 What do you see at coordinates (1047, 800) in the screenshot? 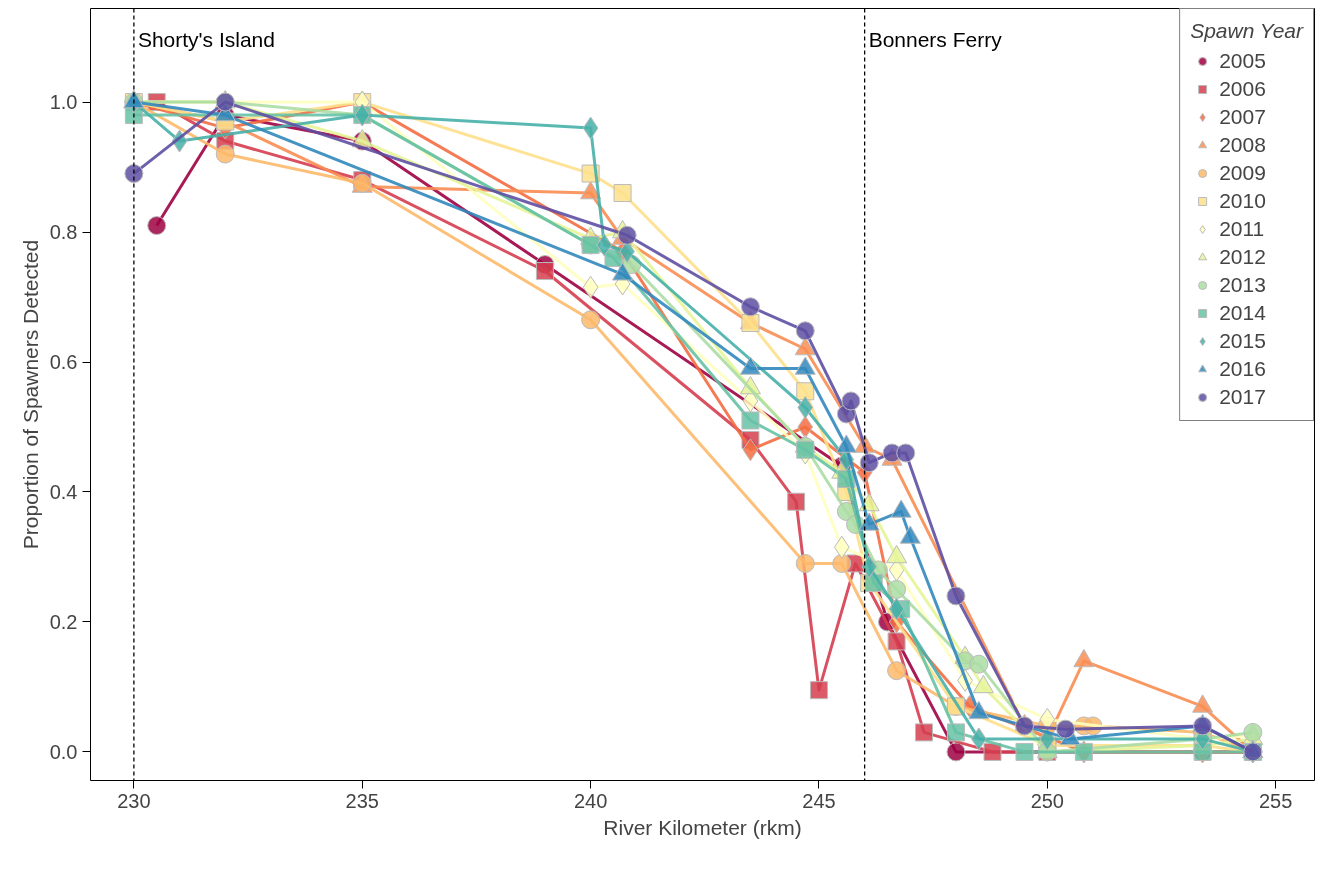
I see `x-tick-label: 250` at bounding box center [1047, 800].